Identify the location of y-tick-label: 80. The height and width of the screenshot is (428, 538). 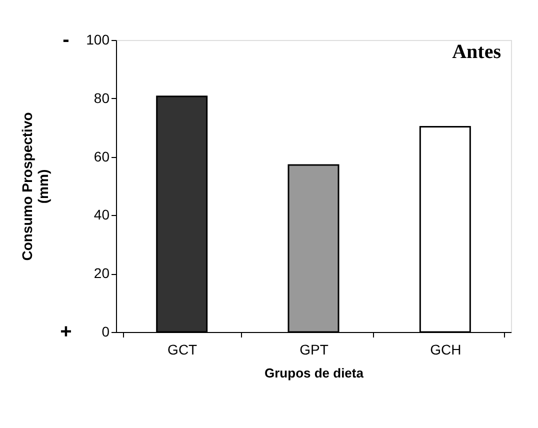
(102, 98).